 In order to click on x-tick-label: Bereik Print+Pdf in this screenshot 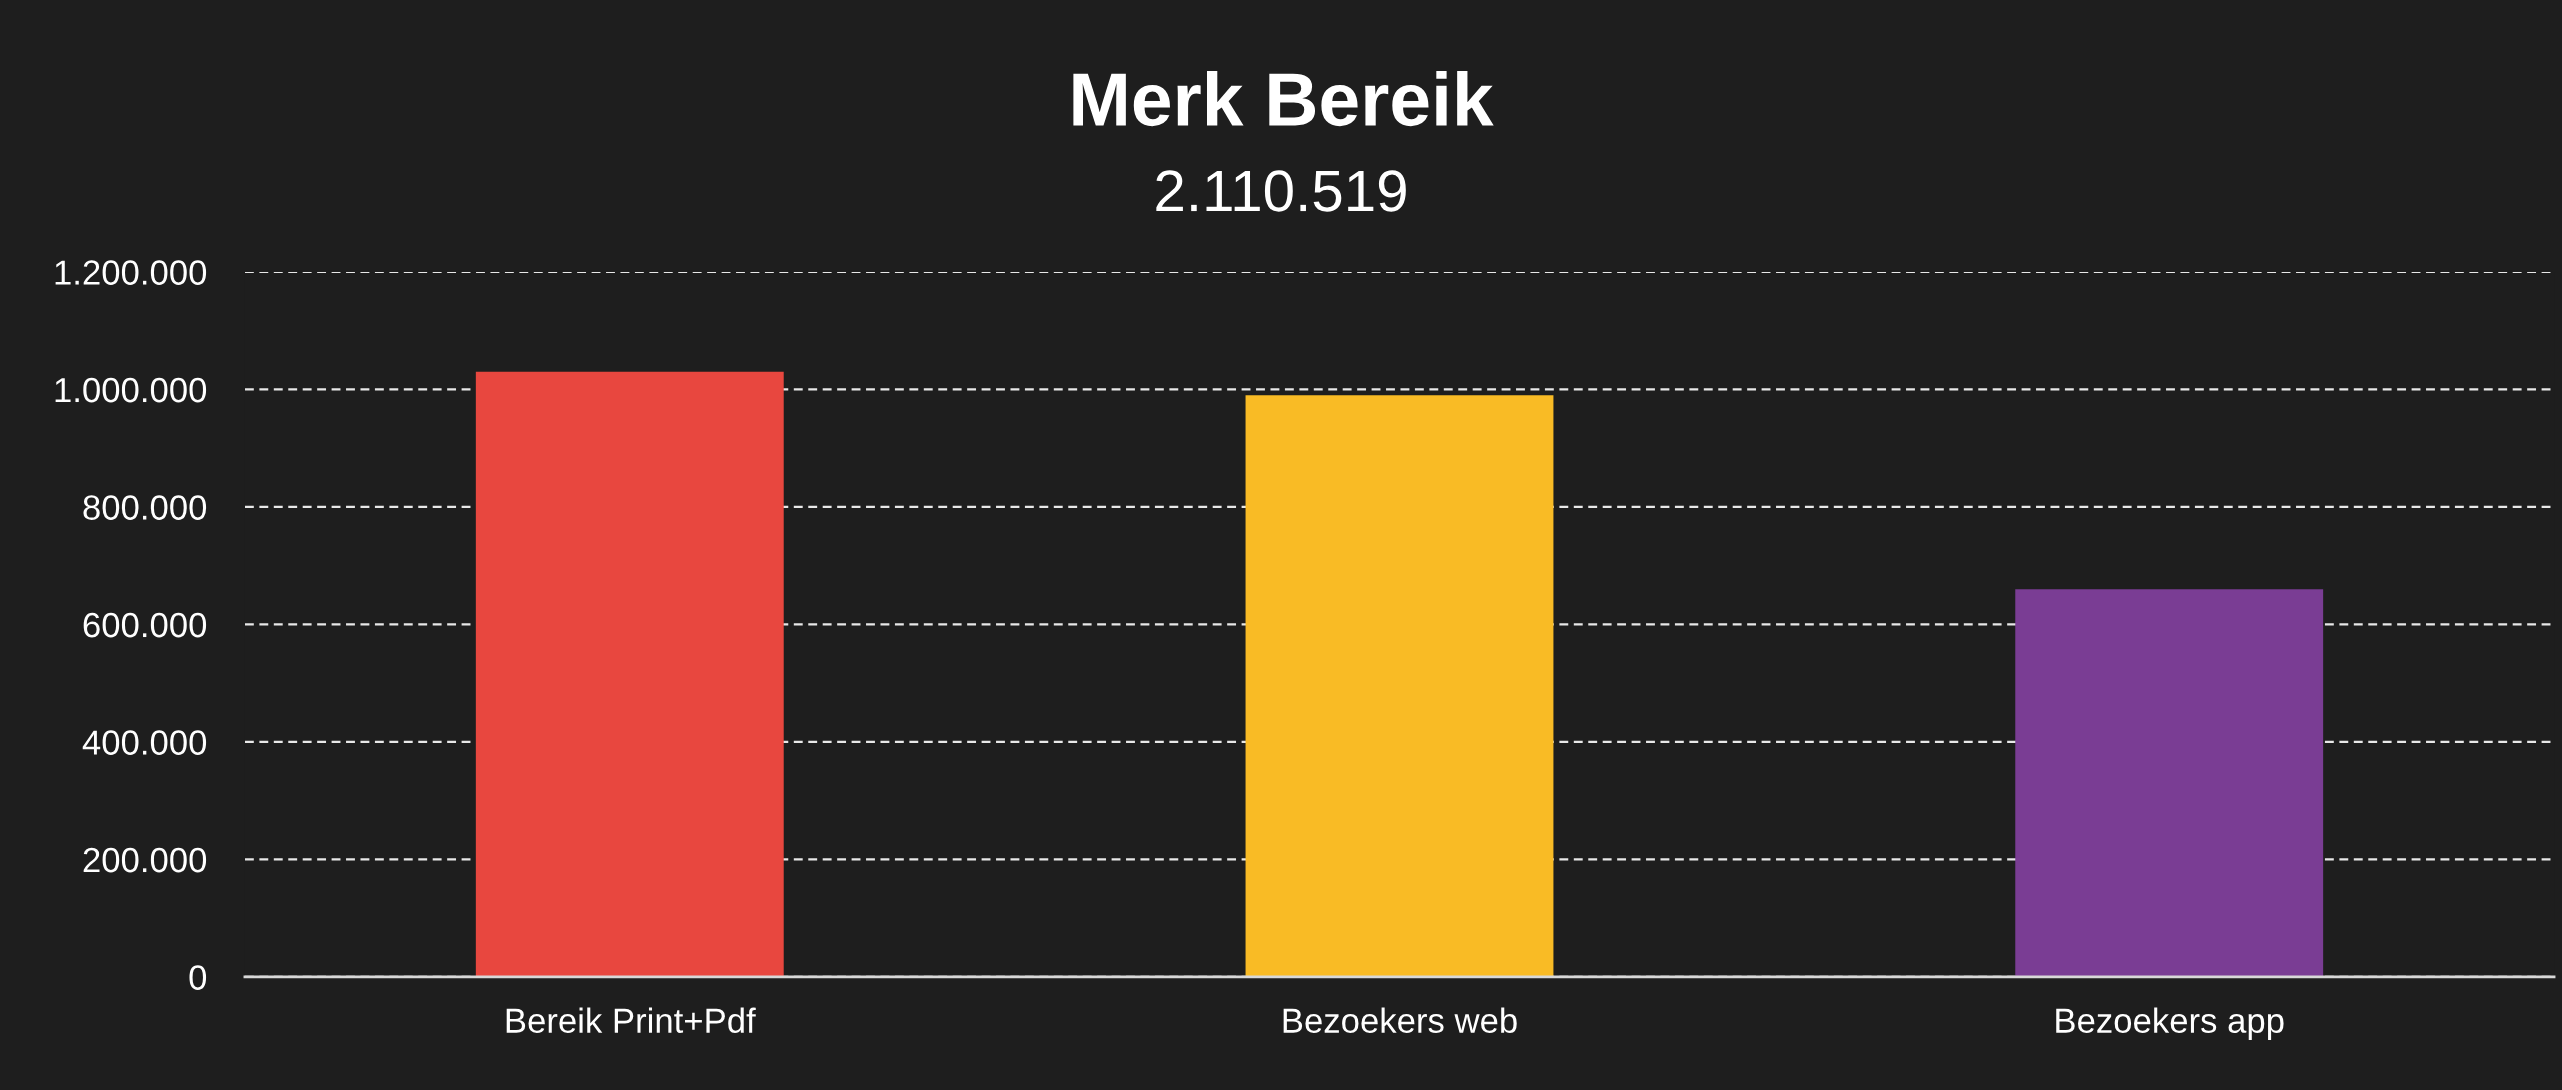, I will do `click(631, 1020)`.